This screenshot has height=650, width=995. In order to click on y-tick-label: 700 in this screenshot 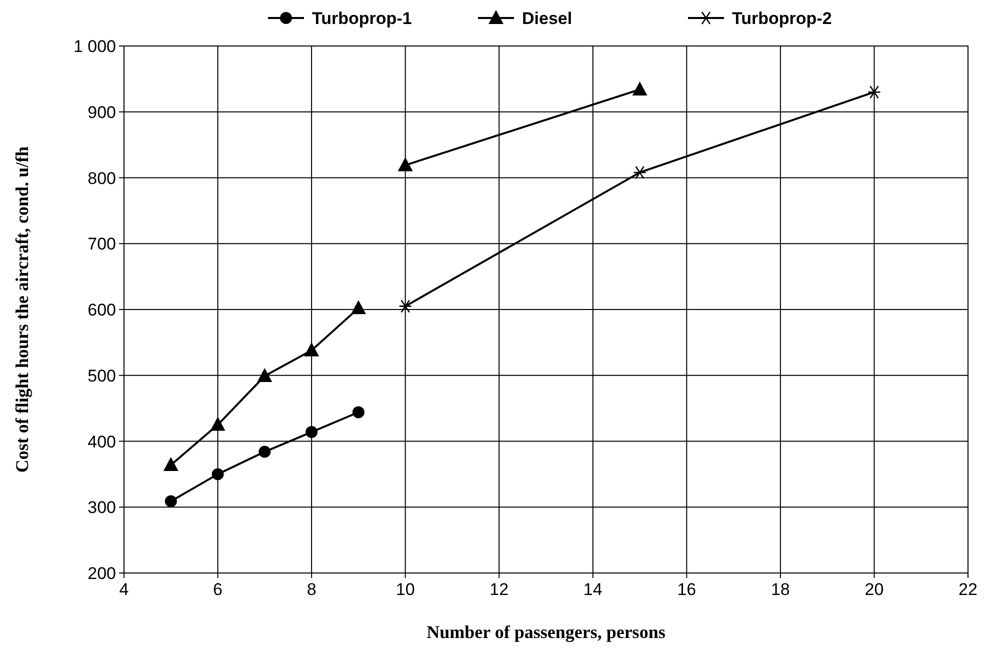, I will do `click(102, 244)`.